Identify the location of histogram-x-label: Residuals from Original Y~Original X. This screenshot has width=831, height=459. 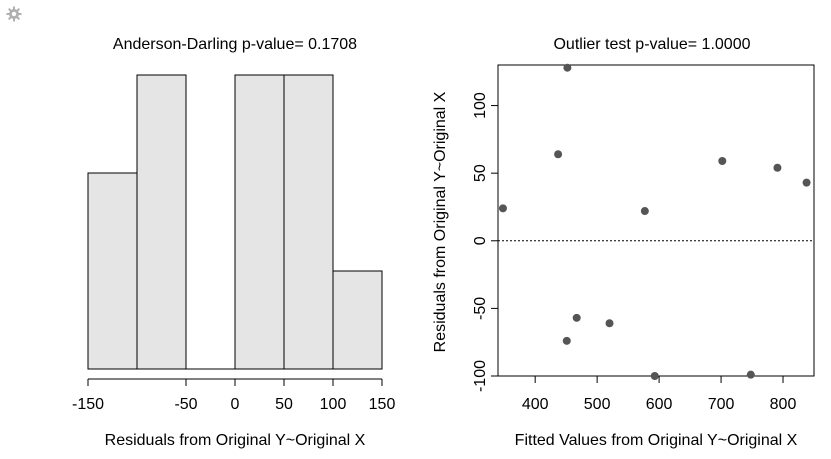
(235, 440).